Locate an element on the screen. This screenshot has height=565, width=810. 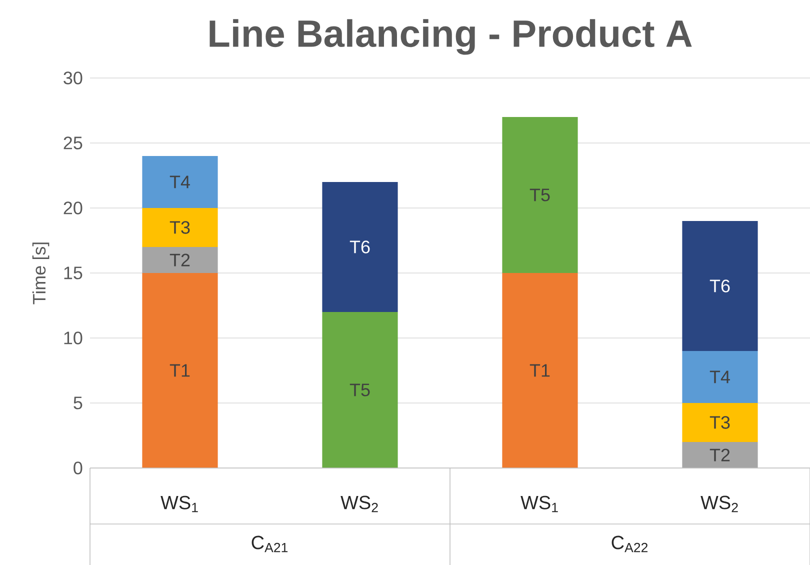
y-tick-label: 0 is located at coordinates (78, 468).